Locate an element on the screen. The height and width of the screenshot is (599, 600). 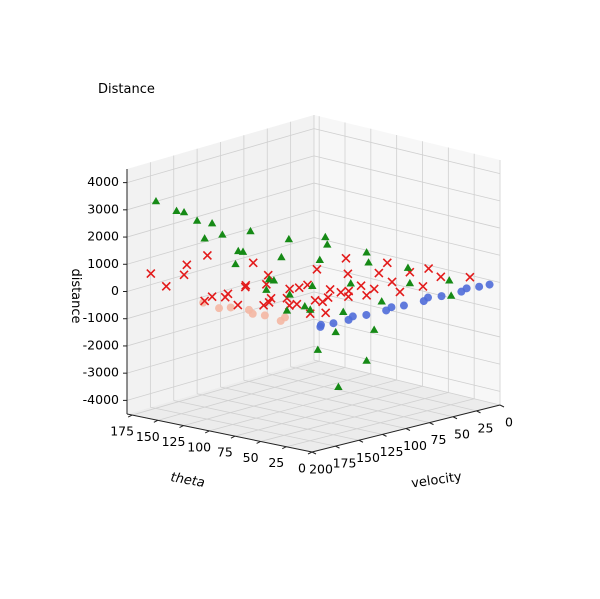
z-axis-label: distance is located at coordinates (75, 295).